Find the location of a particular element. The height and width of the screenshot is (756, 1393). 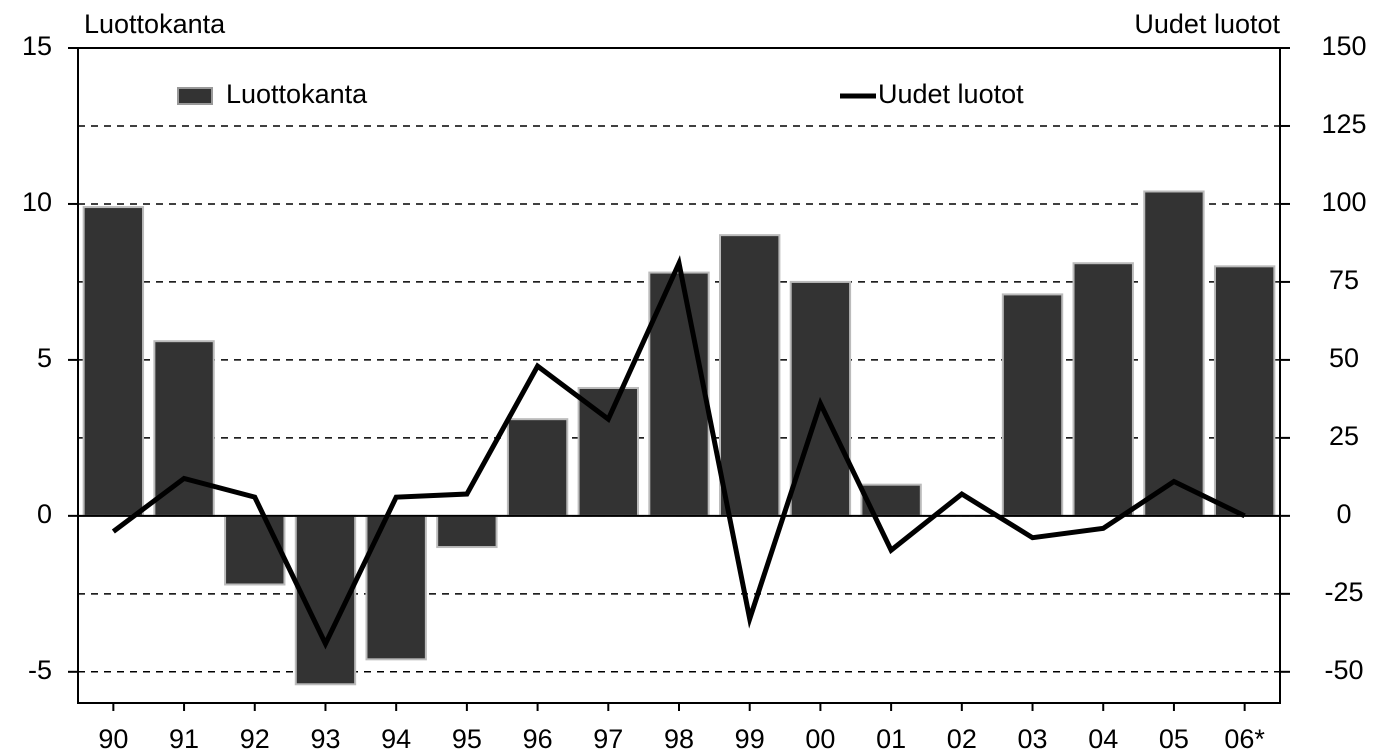

x-tick-label: 95 is located at coordinates (467, 739).